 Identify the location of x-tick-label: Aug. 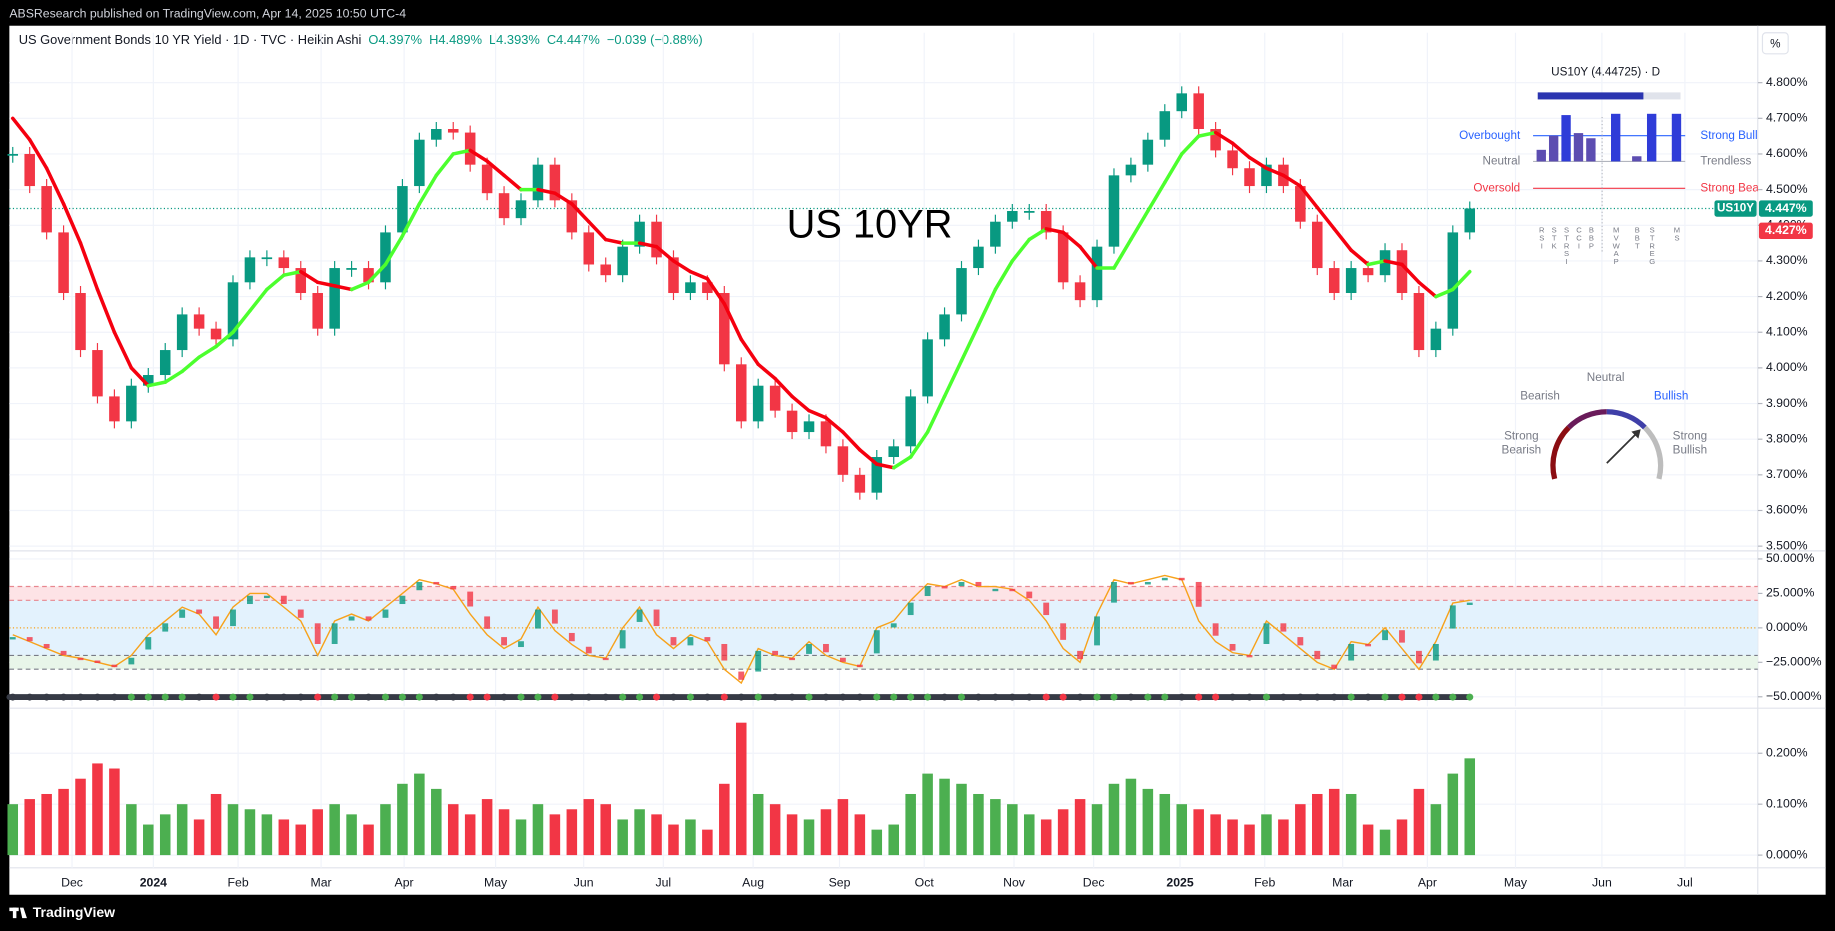
(753, 882).